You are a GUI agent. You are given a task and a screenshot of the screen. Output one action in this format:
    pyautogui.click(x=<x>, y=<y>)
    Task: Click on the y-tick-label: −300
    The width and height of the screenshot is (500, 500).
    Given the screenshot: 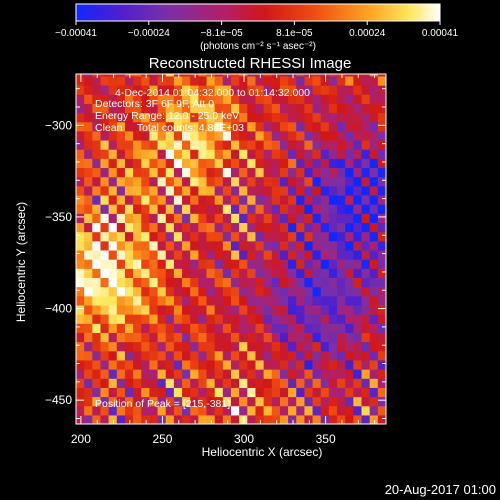 What is the action you would take?
    pyautogui.click(x=58, y=125)
    